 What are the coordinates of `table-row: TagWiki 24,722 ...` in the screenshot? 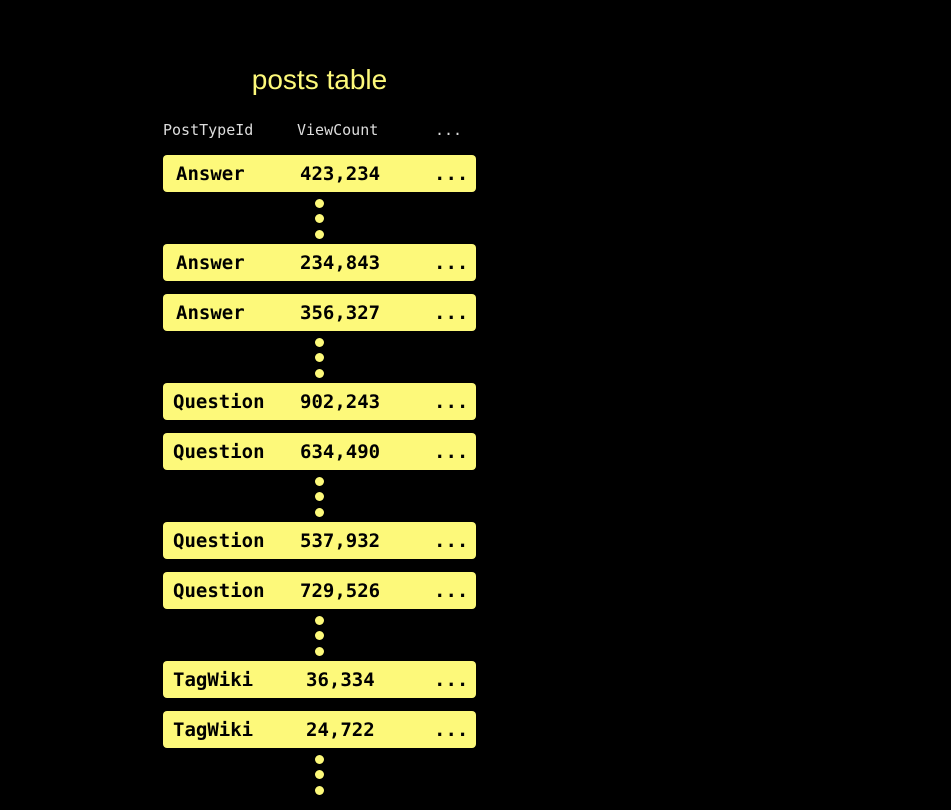 It's located at (319, 729).